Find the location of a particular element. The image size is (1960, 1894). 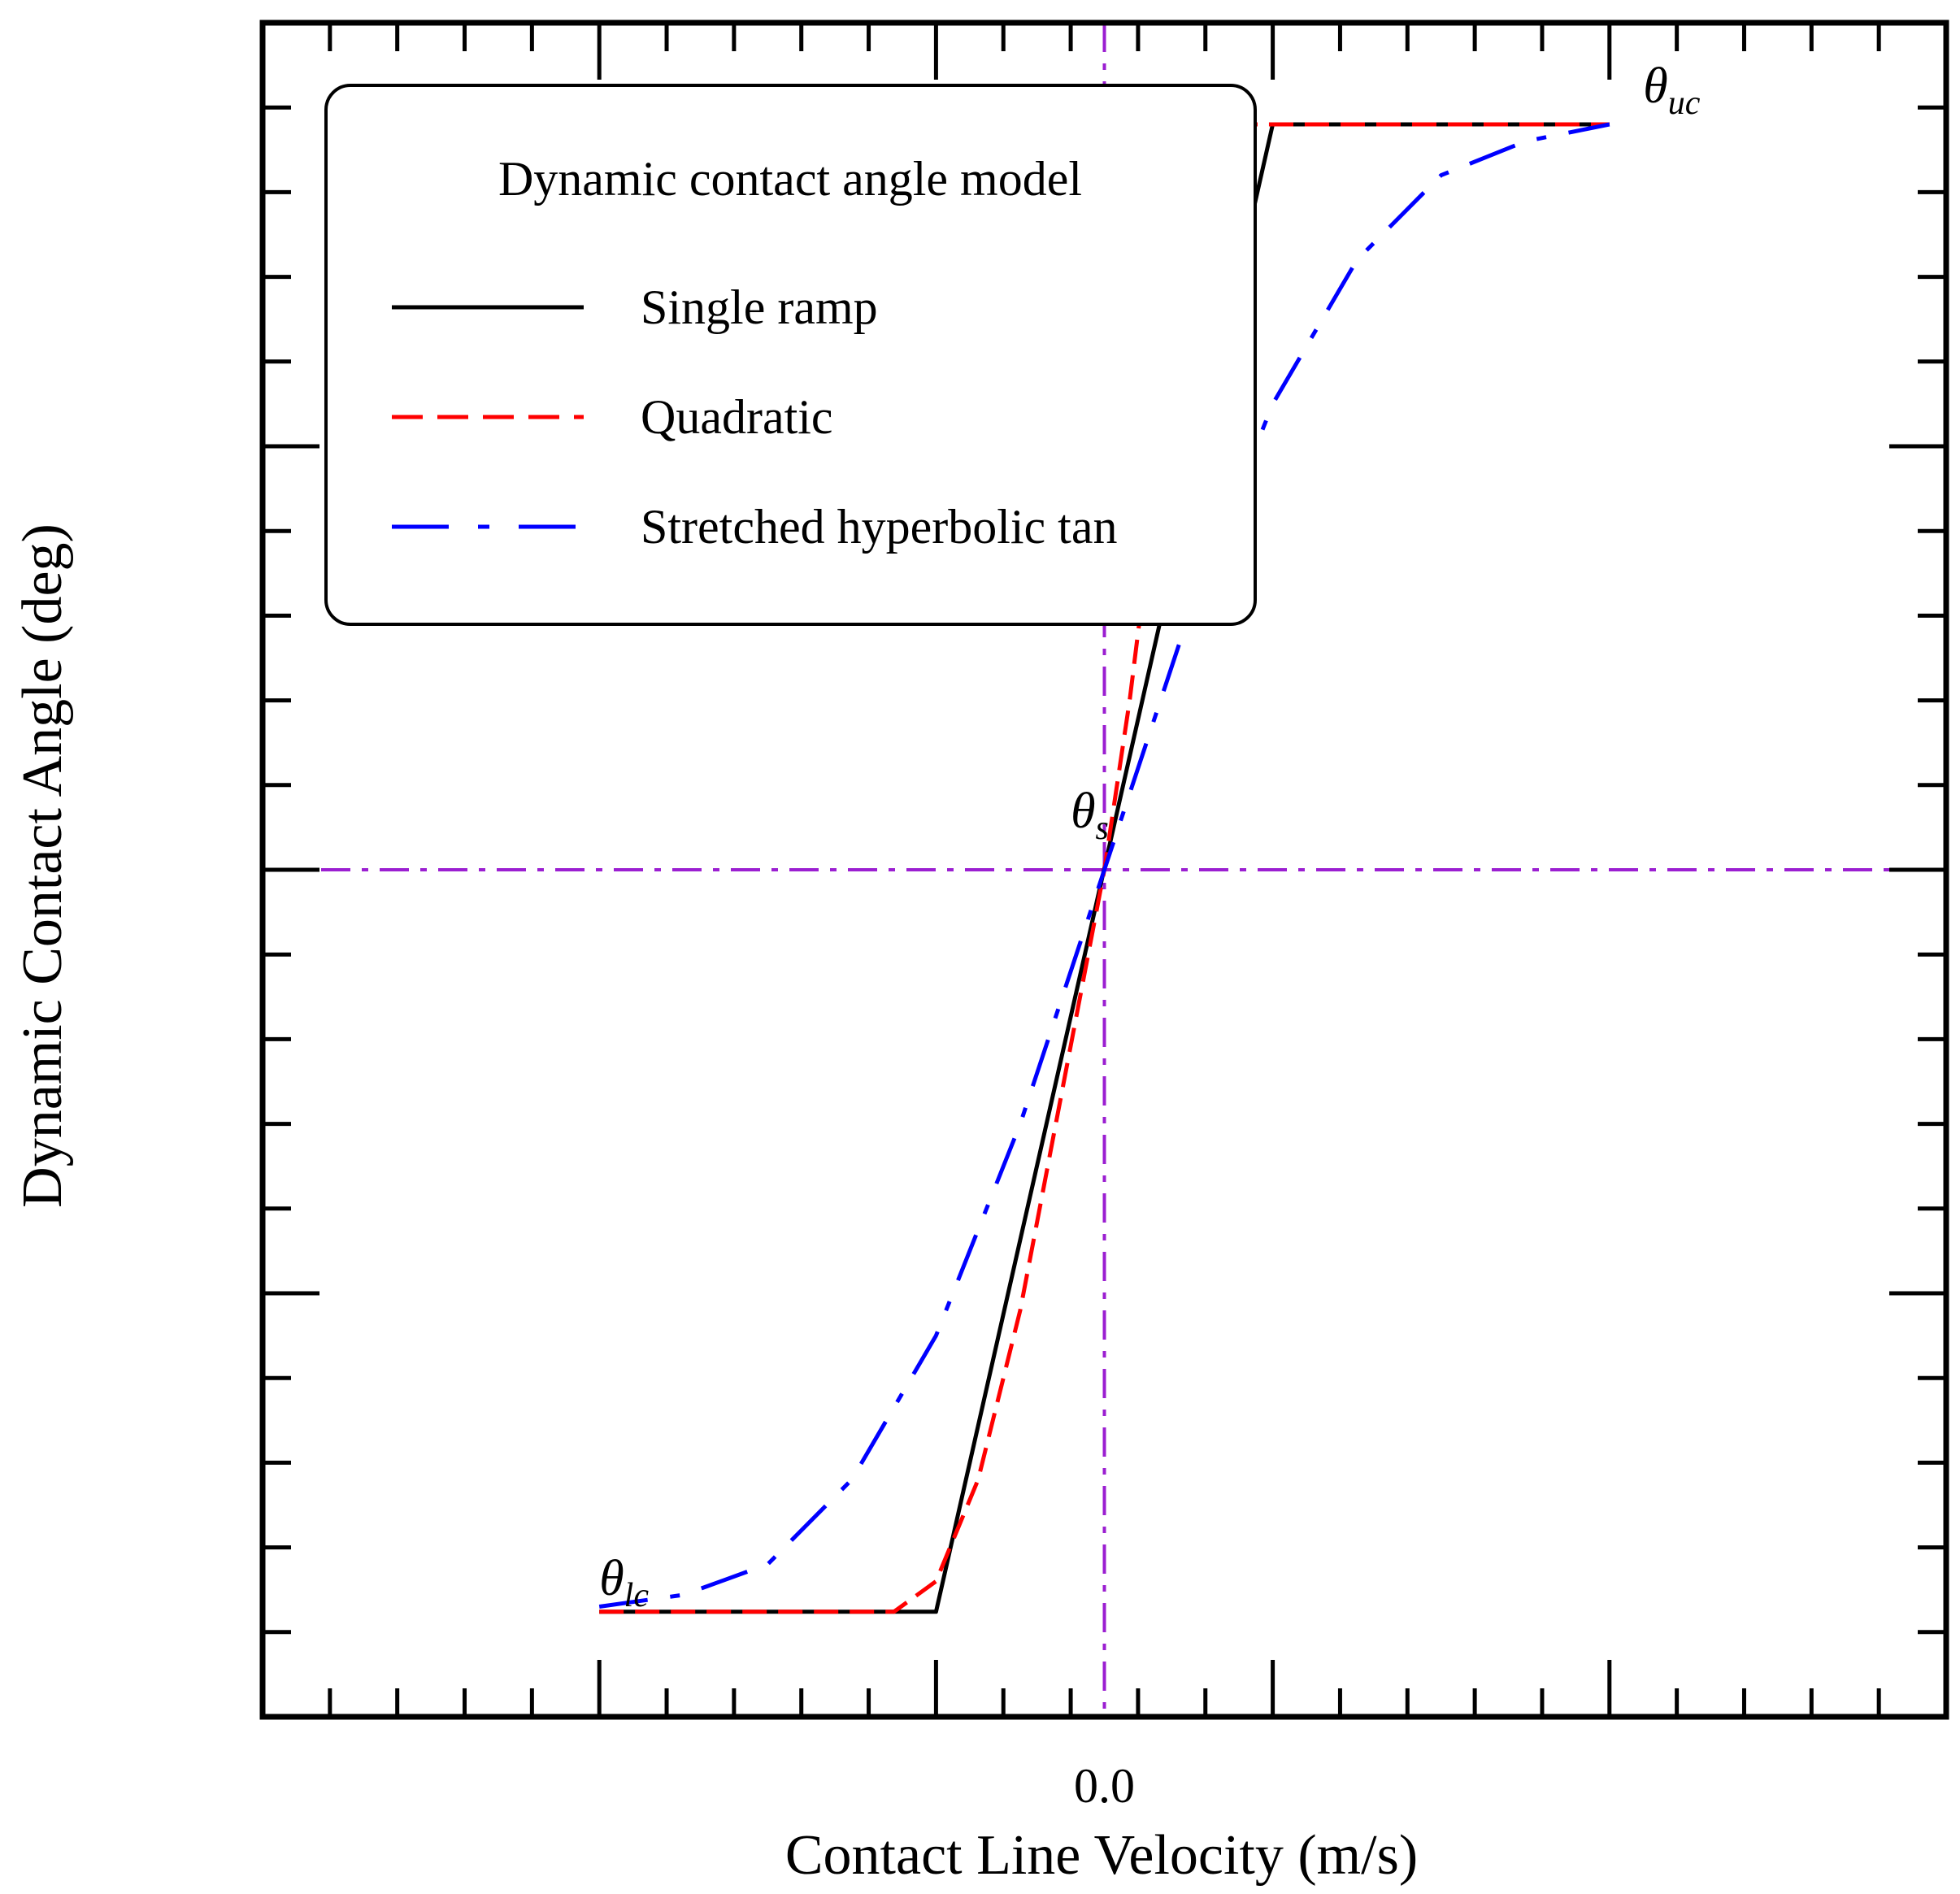

annotation-theta-s: θs is located at coordinates (1090, 815).